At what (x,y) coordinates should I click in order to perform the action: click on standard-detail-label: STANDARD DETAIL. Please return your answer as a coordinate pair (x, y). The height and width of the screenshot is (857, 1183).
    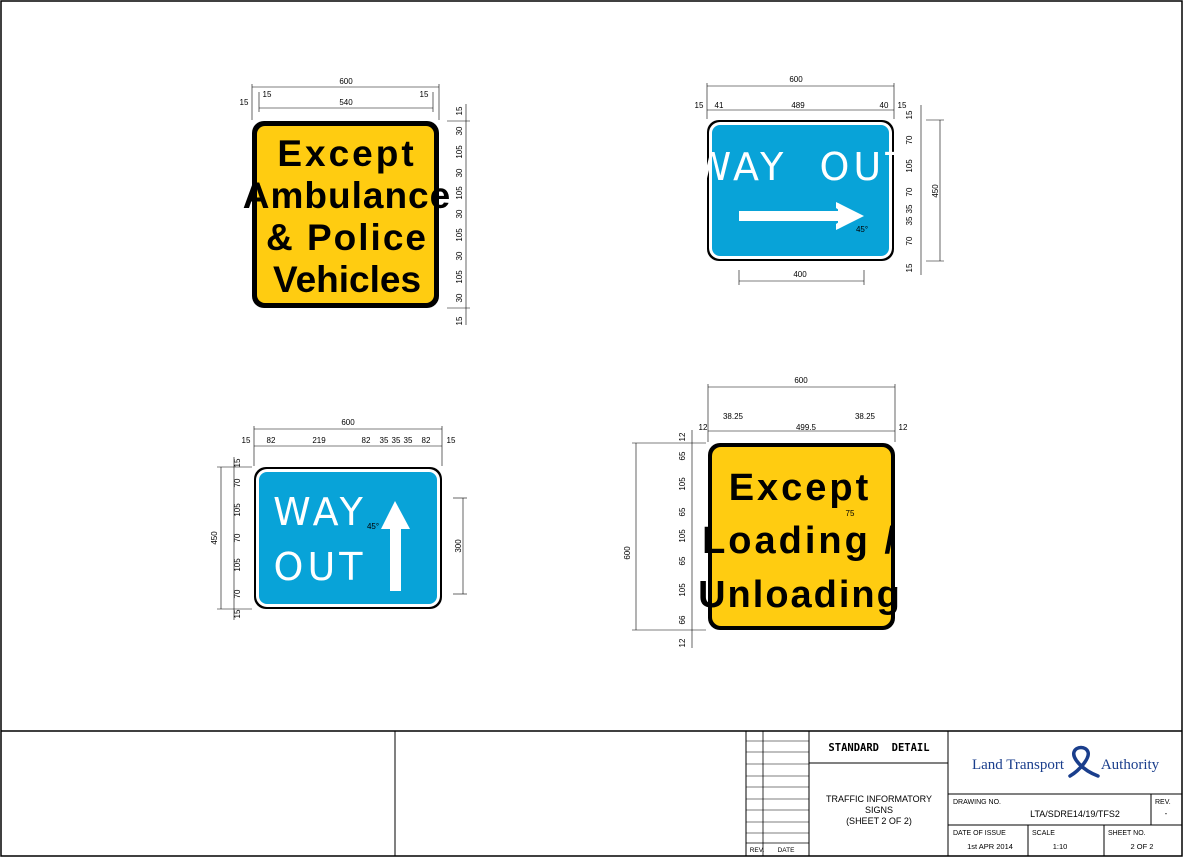
    Looking at the image, I should click on (878, 748).